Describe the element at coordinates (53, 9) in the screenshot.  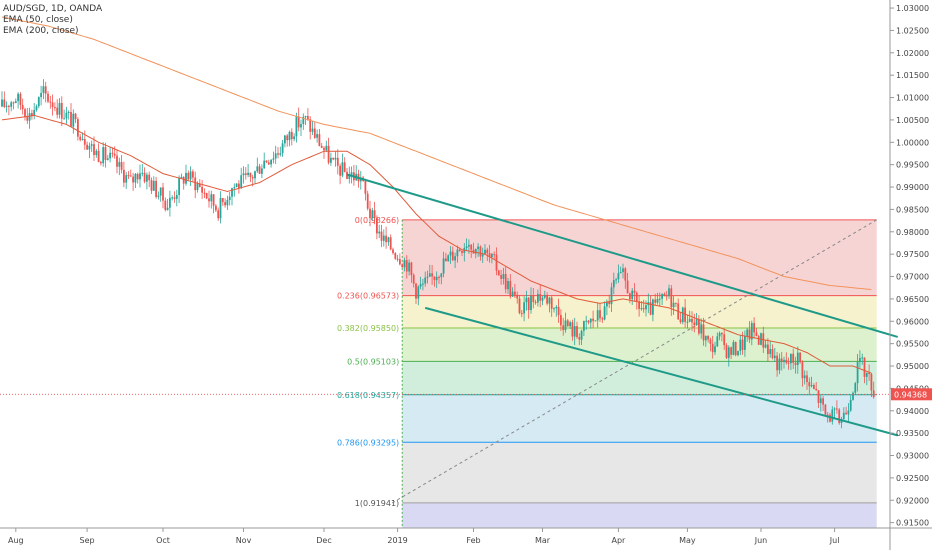
I see `symbol-title: AUD/SGD, 1D, OANDA` at that location.